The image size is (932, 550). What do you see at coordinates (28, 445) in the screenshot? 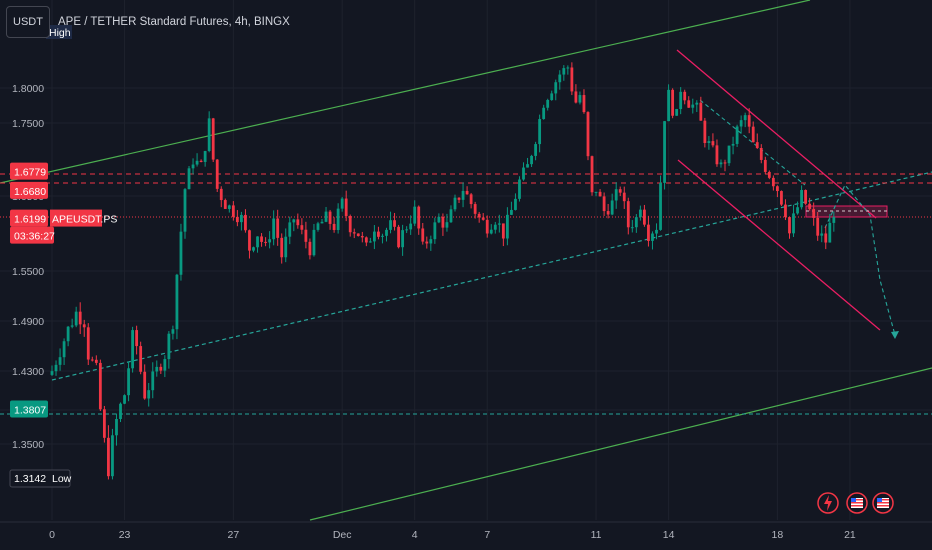
I see `price-tick-label: 1.3500` at bounding box center [28, 445].